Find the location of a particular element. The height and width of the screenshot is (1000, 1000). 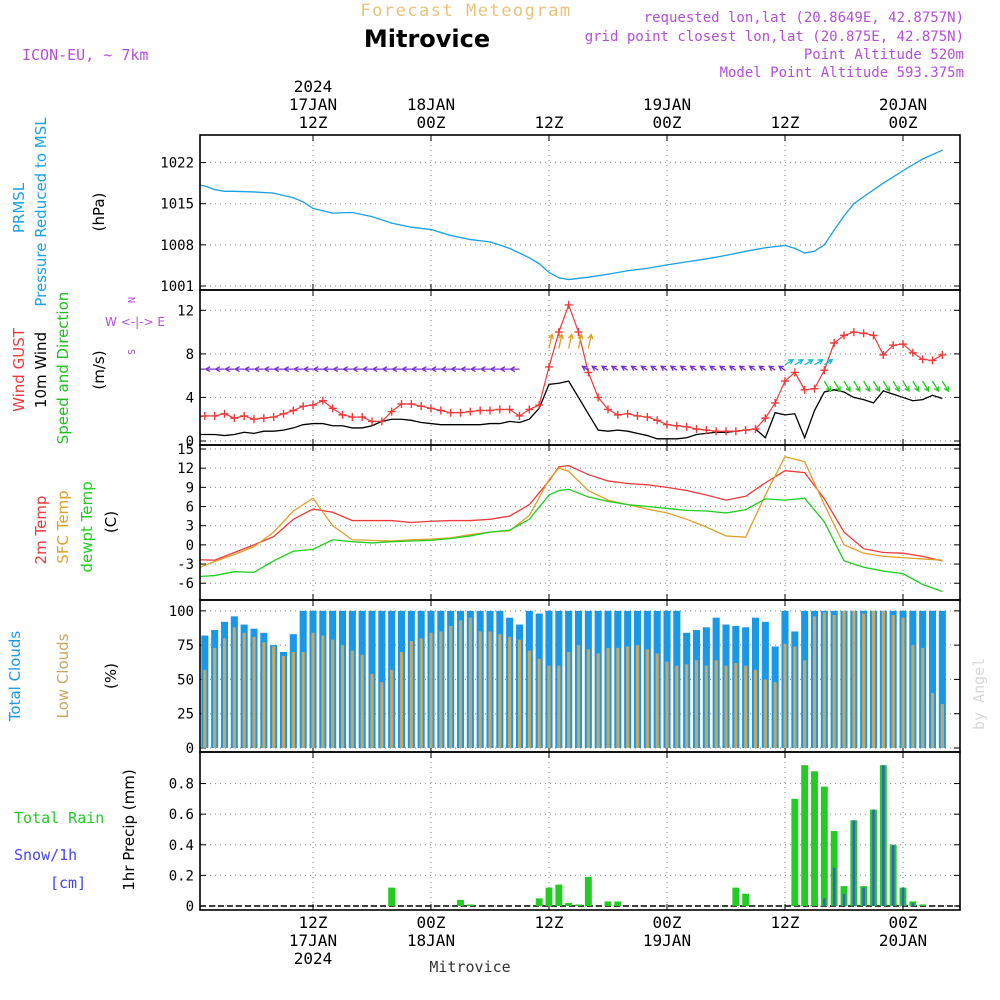

y-label-hpa: (hPa) is located at coordinates (99, 212).